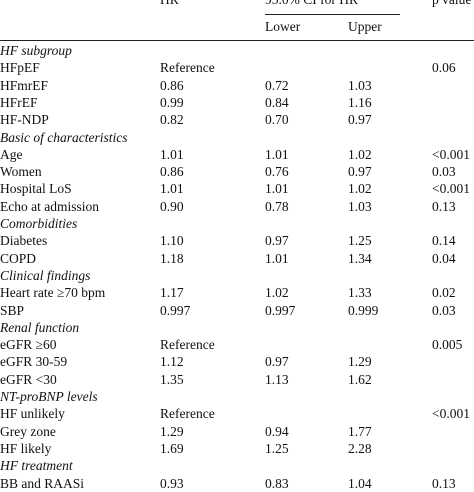  What do you see at coordinates (49, 396) in the screenshot?
I see `section-title: NT-proBNP levels` at bounding box center [49, 396].